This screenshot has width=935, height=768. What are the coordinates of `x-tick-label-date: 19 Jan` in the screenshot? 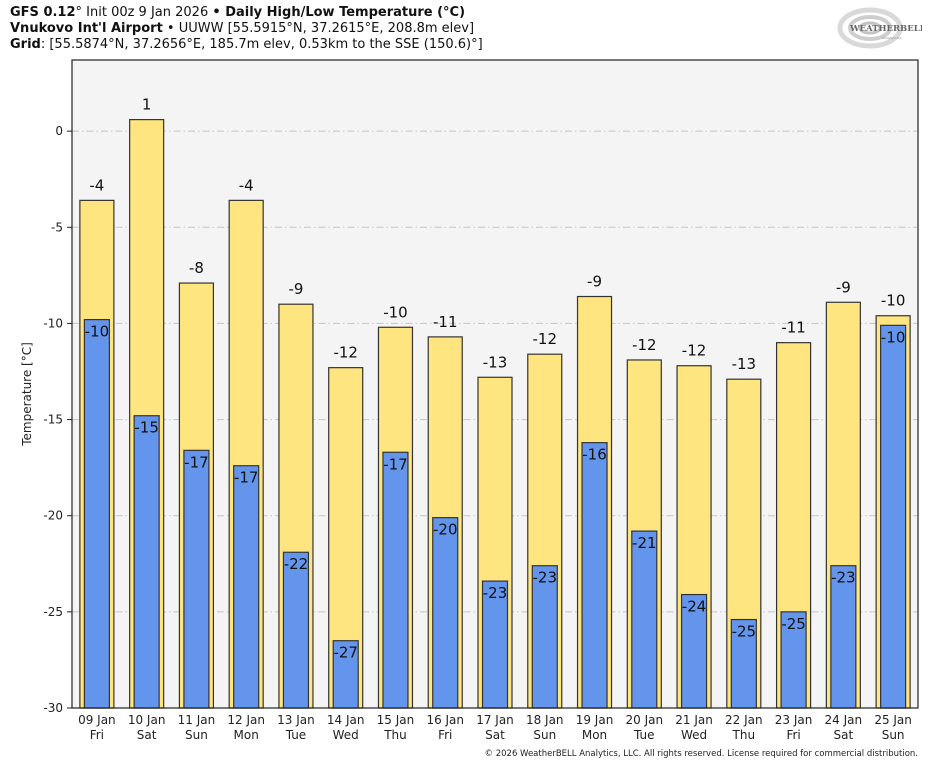 It's located at (595, 720).